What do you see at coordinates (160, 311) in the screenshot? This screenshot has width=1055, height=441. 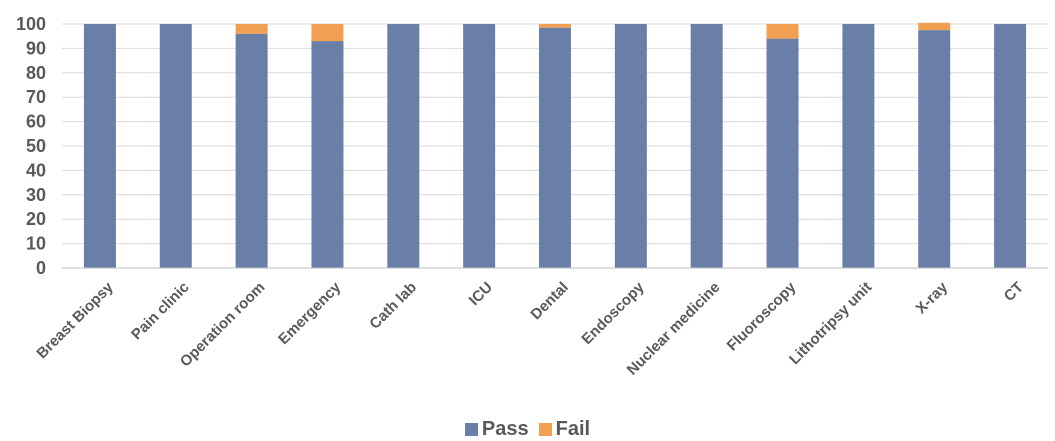 I see `x-tick-label: Pain clinic` at bounding box center [160, 311].